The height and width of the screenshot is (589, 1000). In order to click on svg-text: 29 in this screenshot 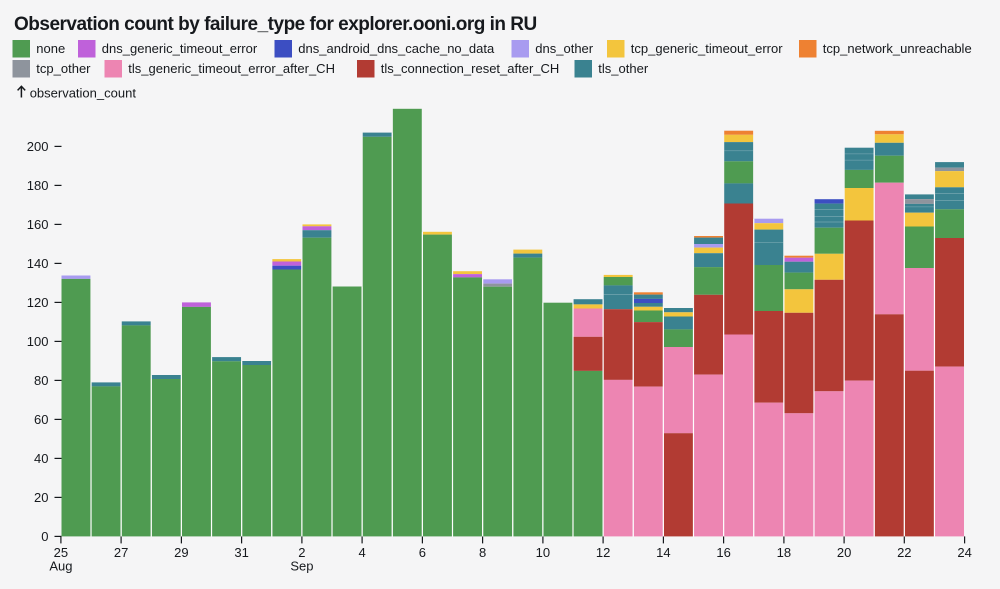, I will do `click(181, 552)`.